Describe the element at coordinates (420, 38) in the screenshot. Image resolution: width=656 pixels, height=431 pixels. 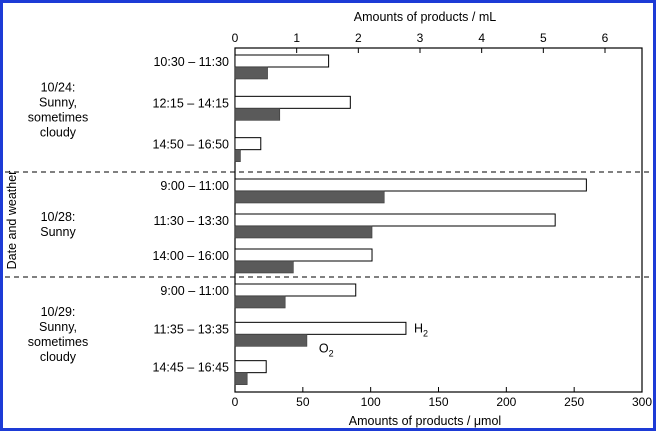
I see `top-tick-label: 3` at that location.